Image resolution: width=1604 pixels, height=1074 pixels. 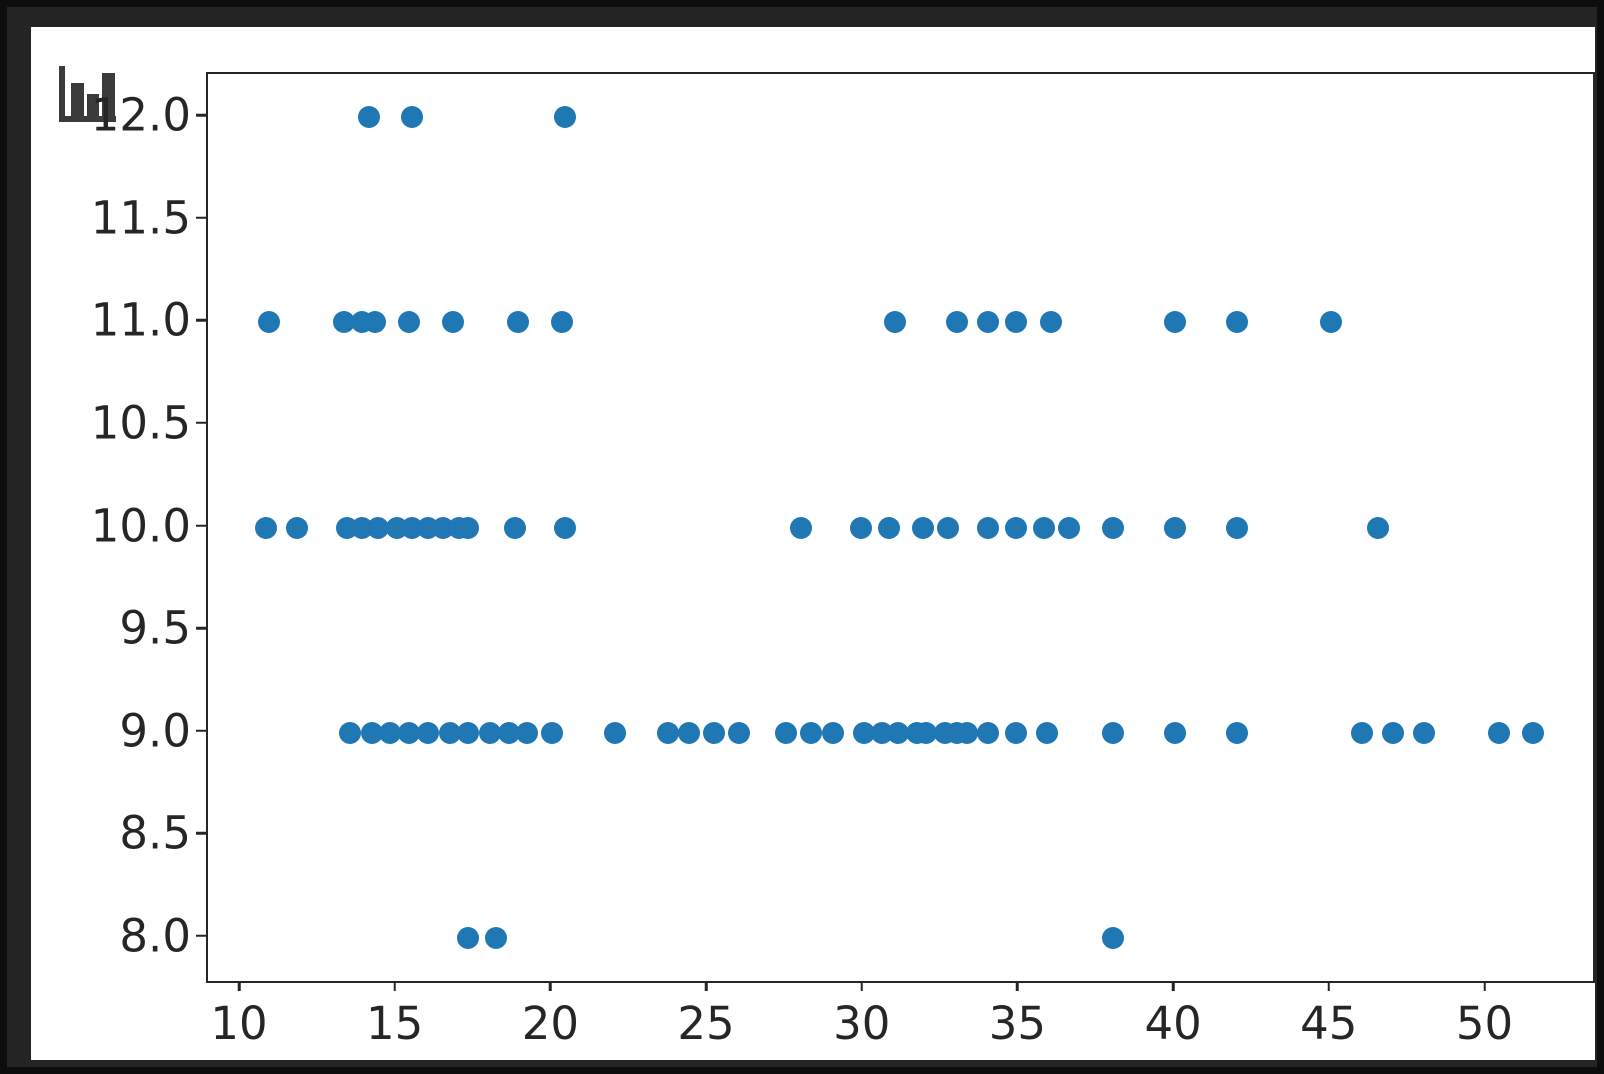 I want to click on x-axis-tick-label: 30, so click(x=862, y=1023).